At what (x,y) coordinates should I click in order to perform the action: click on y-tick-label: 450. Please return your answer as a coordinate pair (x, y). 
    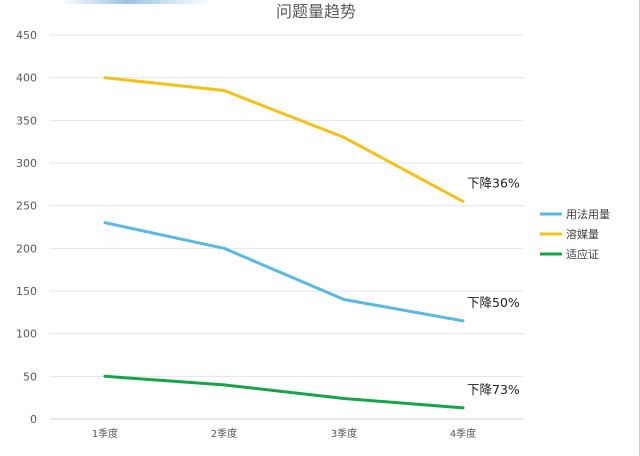
    Looking at the image, I should click on (26, 35).